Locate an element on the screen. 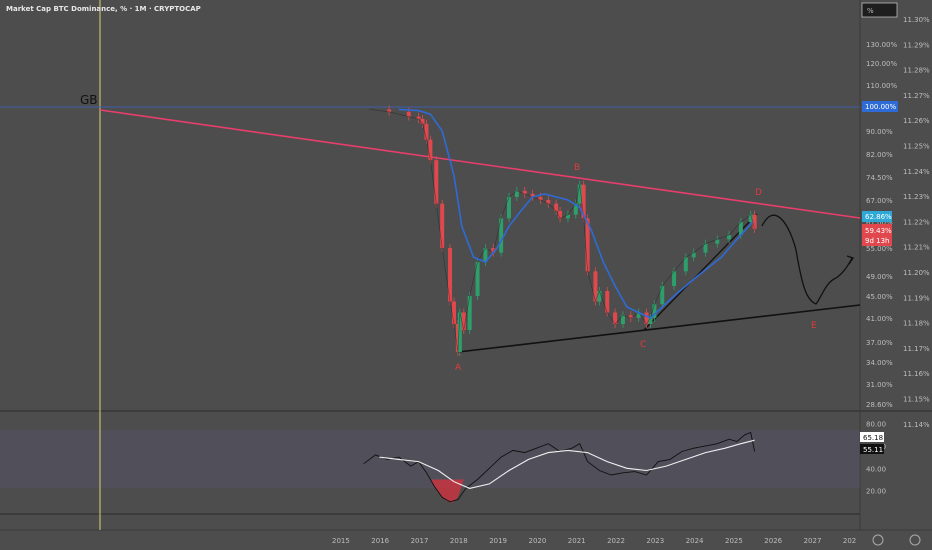  support-trendline is located at coordinates (659, 328).